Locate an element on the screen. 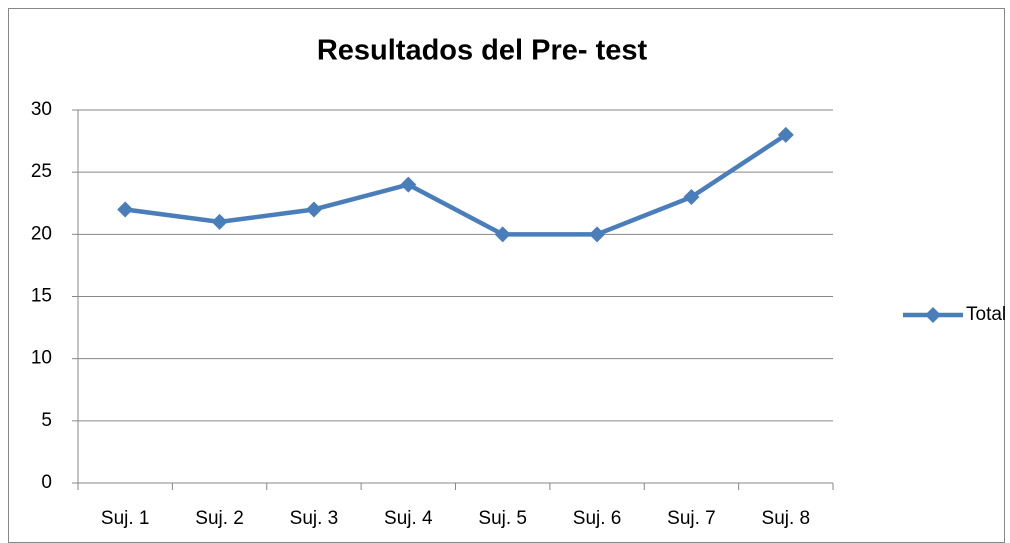  y-tick-label: 25 is located at coordinates (41, 171).